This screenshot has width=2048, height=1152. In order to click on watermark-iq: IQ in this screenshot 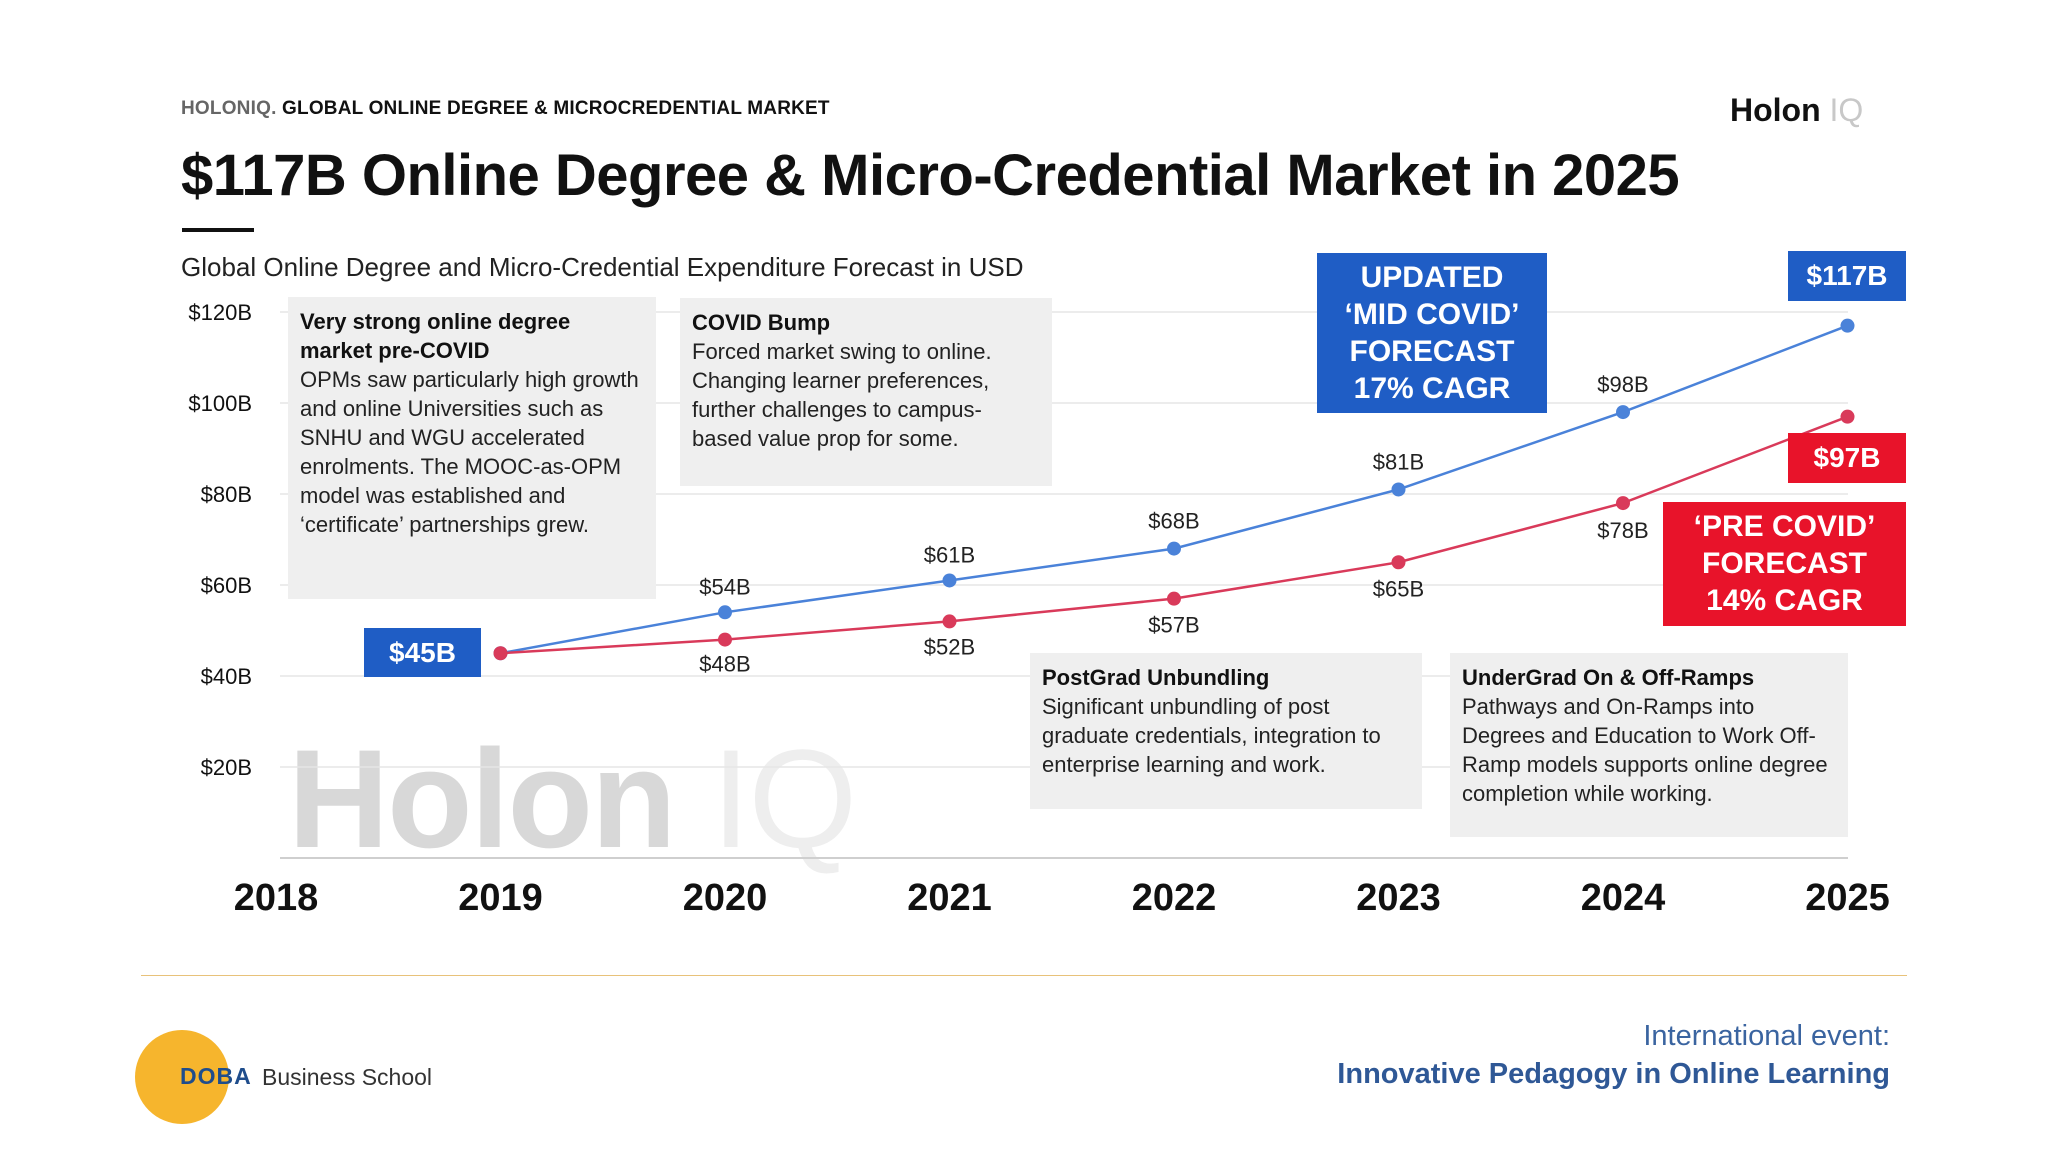, I will do `click(784, 798)`.